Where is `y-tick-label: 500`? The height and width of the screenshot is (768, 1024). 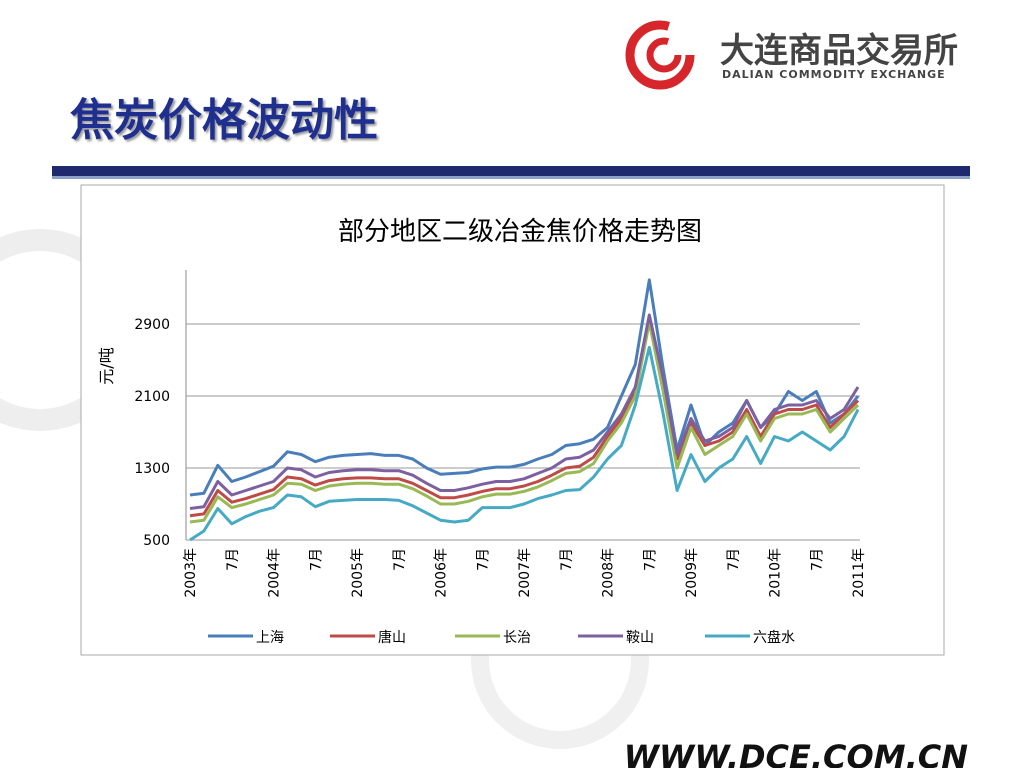
y-tick-label: 500 is located at coordinates (156, 541).